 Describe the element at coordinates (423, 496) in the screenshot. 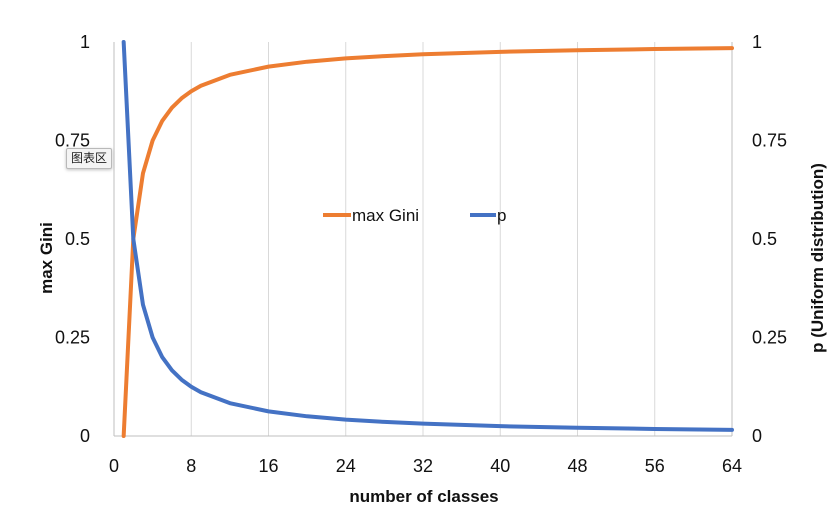

I see `x-axis-title: number of classes` at that location.